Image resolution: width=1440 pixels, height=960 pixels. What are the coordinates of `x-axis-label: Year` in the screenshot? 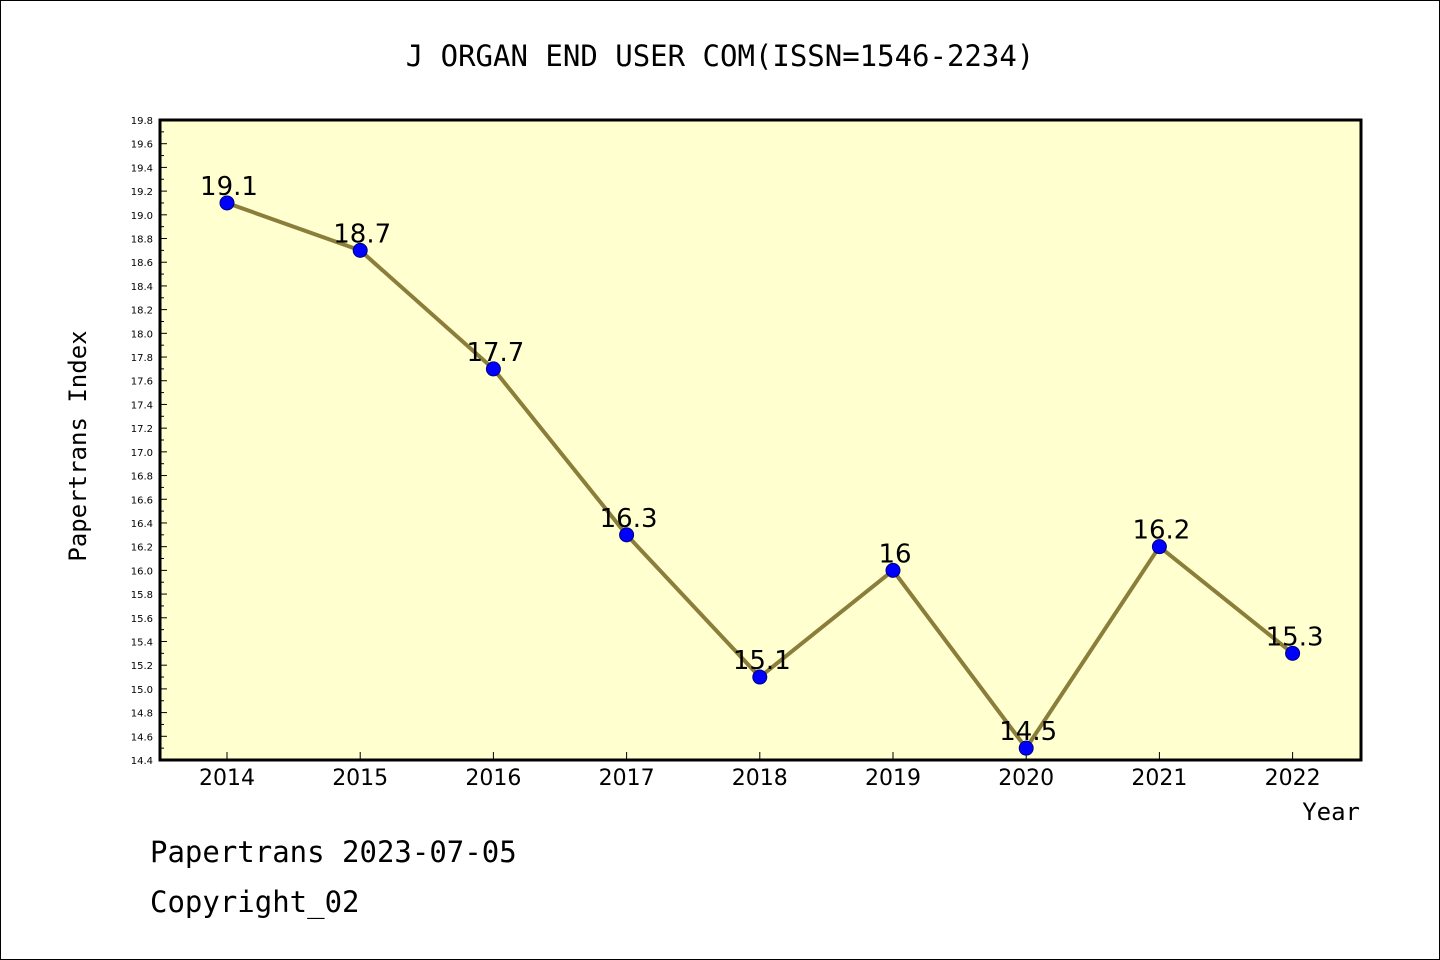 It's located at (1331, 812).